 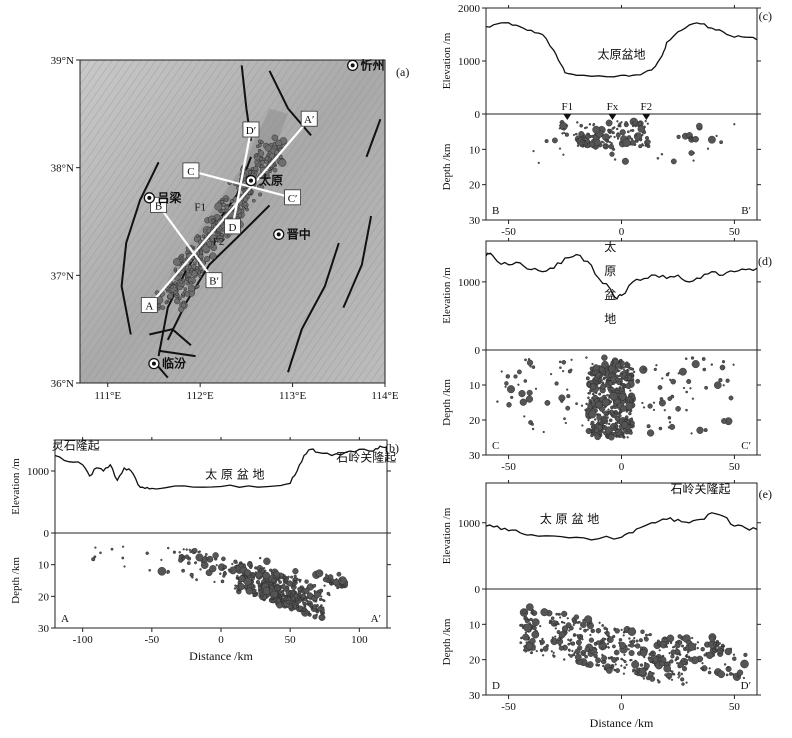 I want to click on fault-line, so click(x=357, y=261).